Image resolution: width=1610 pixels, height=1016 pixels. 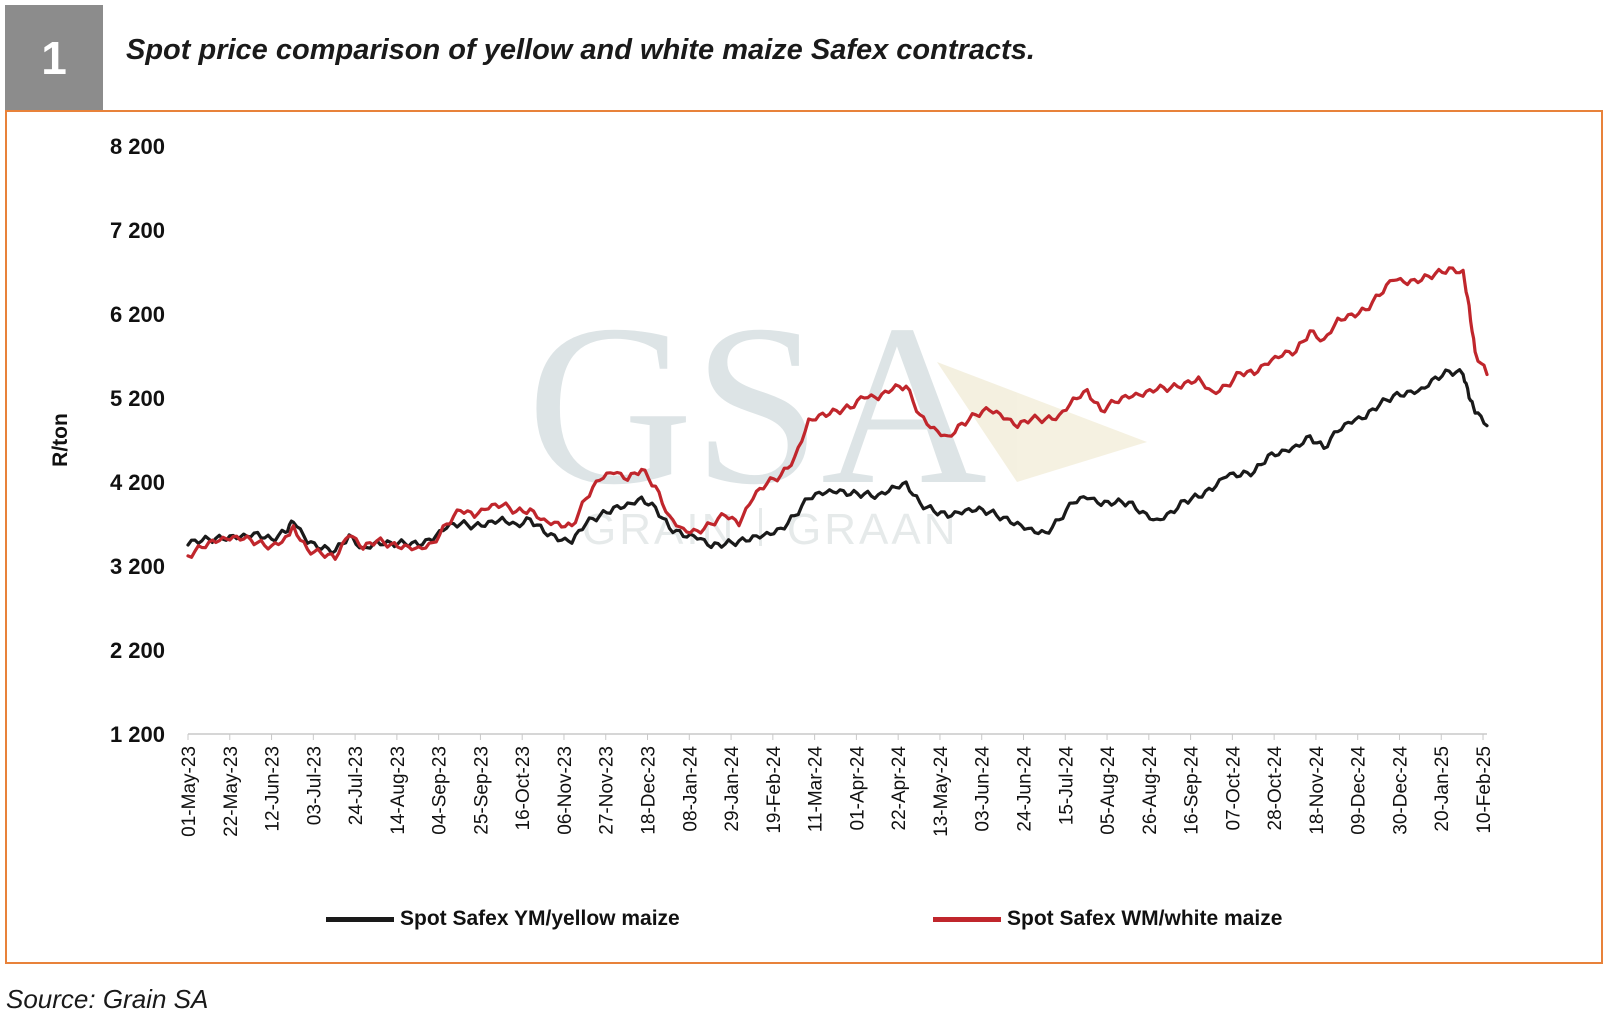 I want to click on y-tick-label: 2 200, so click(x=137, y=650).